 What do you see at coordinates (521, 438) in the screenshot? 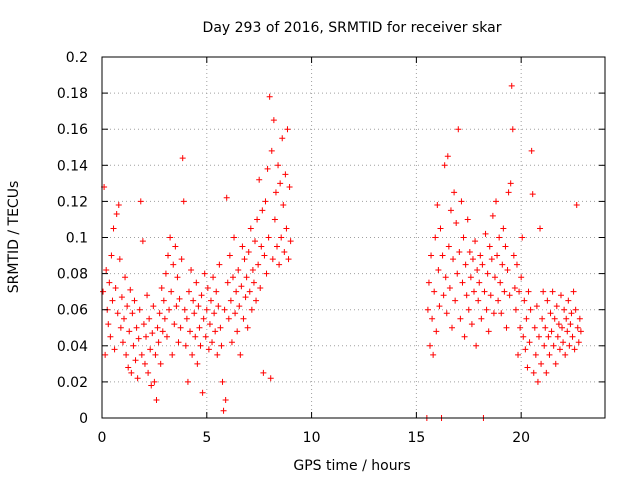
I see `x-tick-label: 20` at bounding box center [521, 438].